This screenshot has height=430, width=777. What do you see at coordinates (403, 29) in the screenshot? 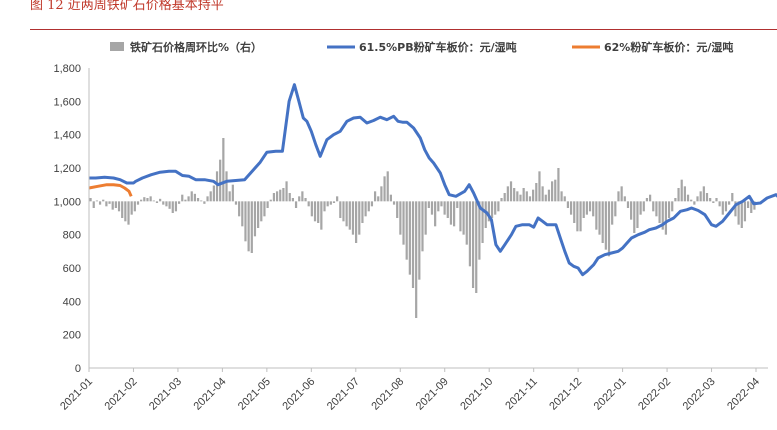
I see `title-rule` at bounding box center [403, 29].